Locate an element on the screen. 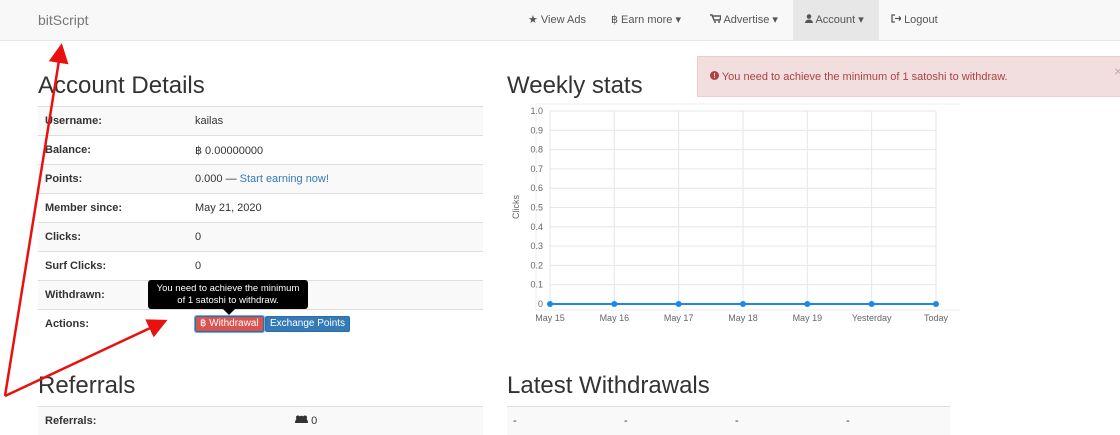 Image resolution: width=1120 pixels, height=435 pixels. alert-icon is located at coordinates (714, 75).